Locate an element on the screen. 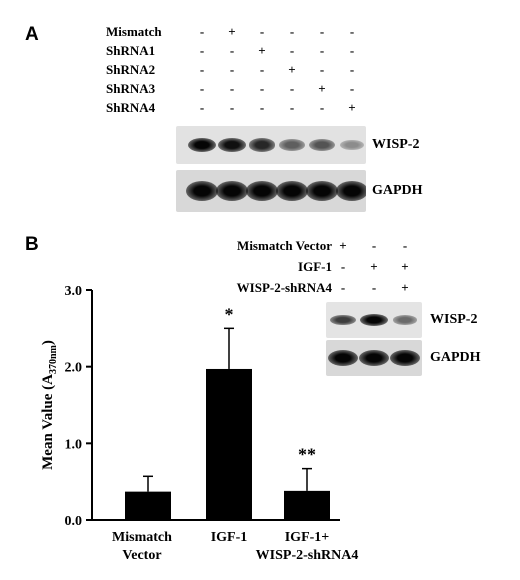  x-category-label: IGF-1 is located at coordinates (229, 537).